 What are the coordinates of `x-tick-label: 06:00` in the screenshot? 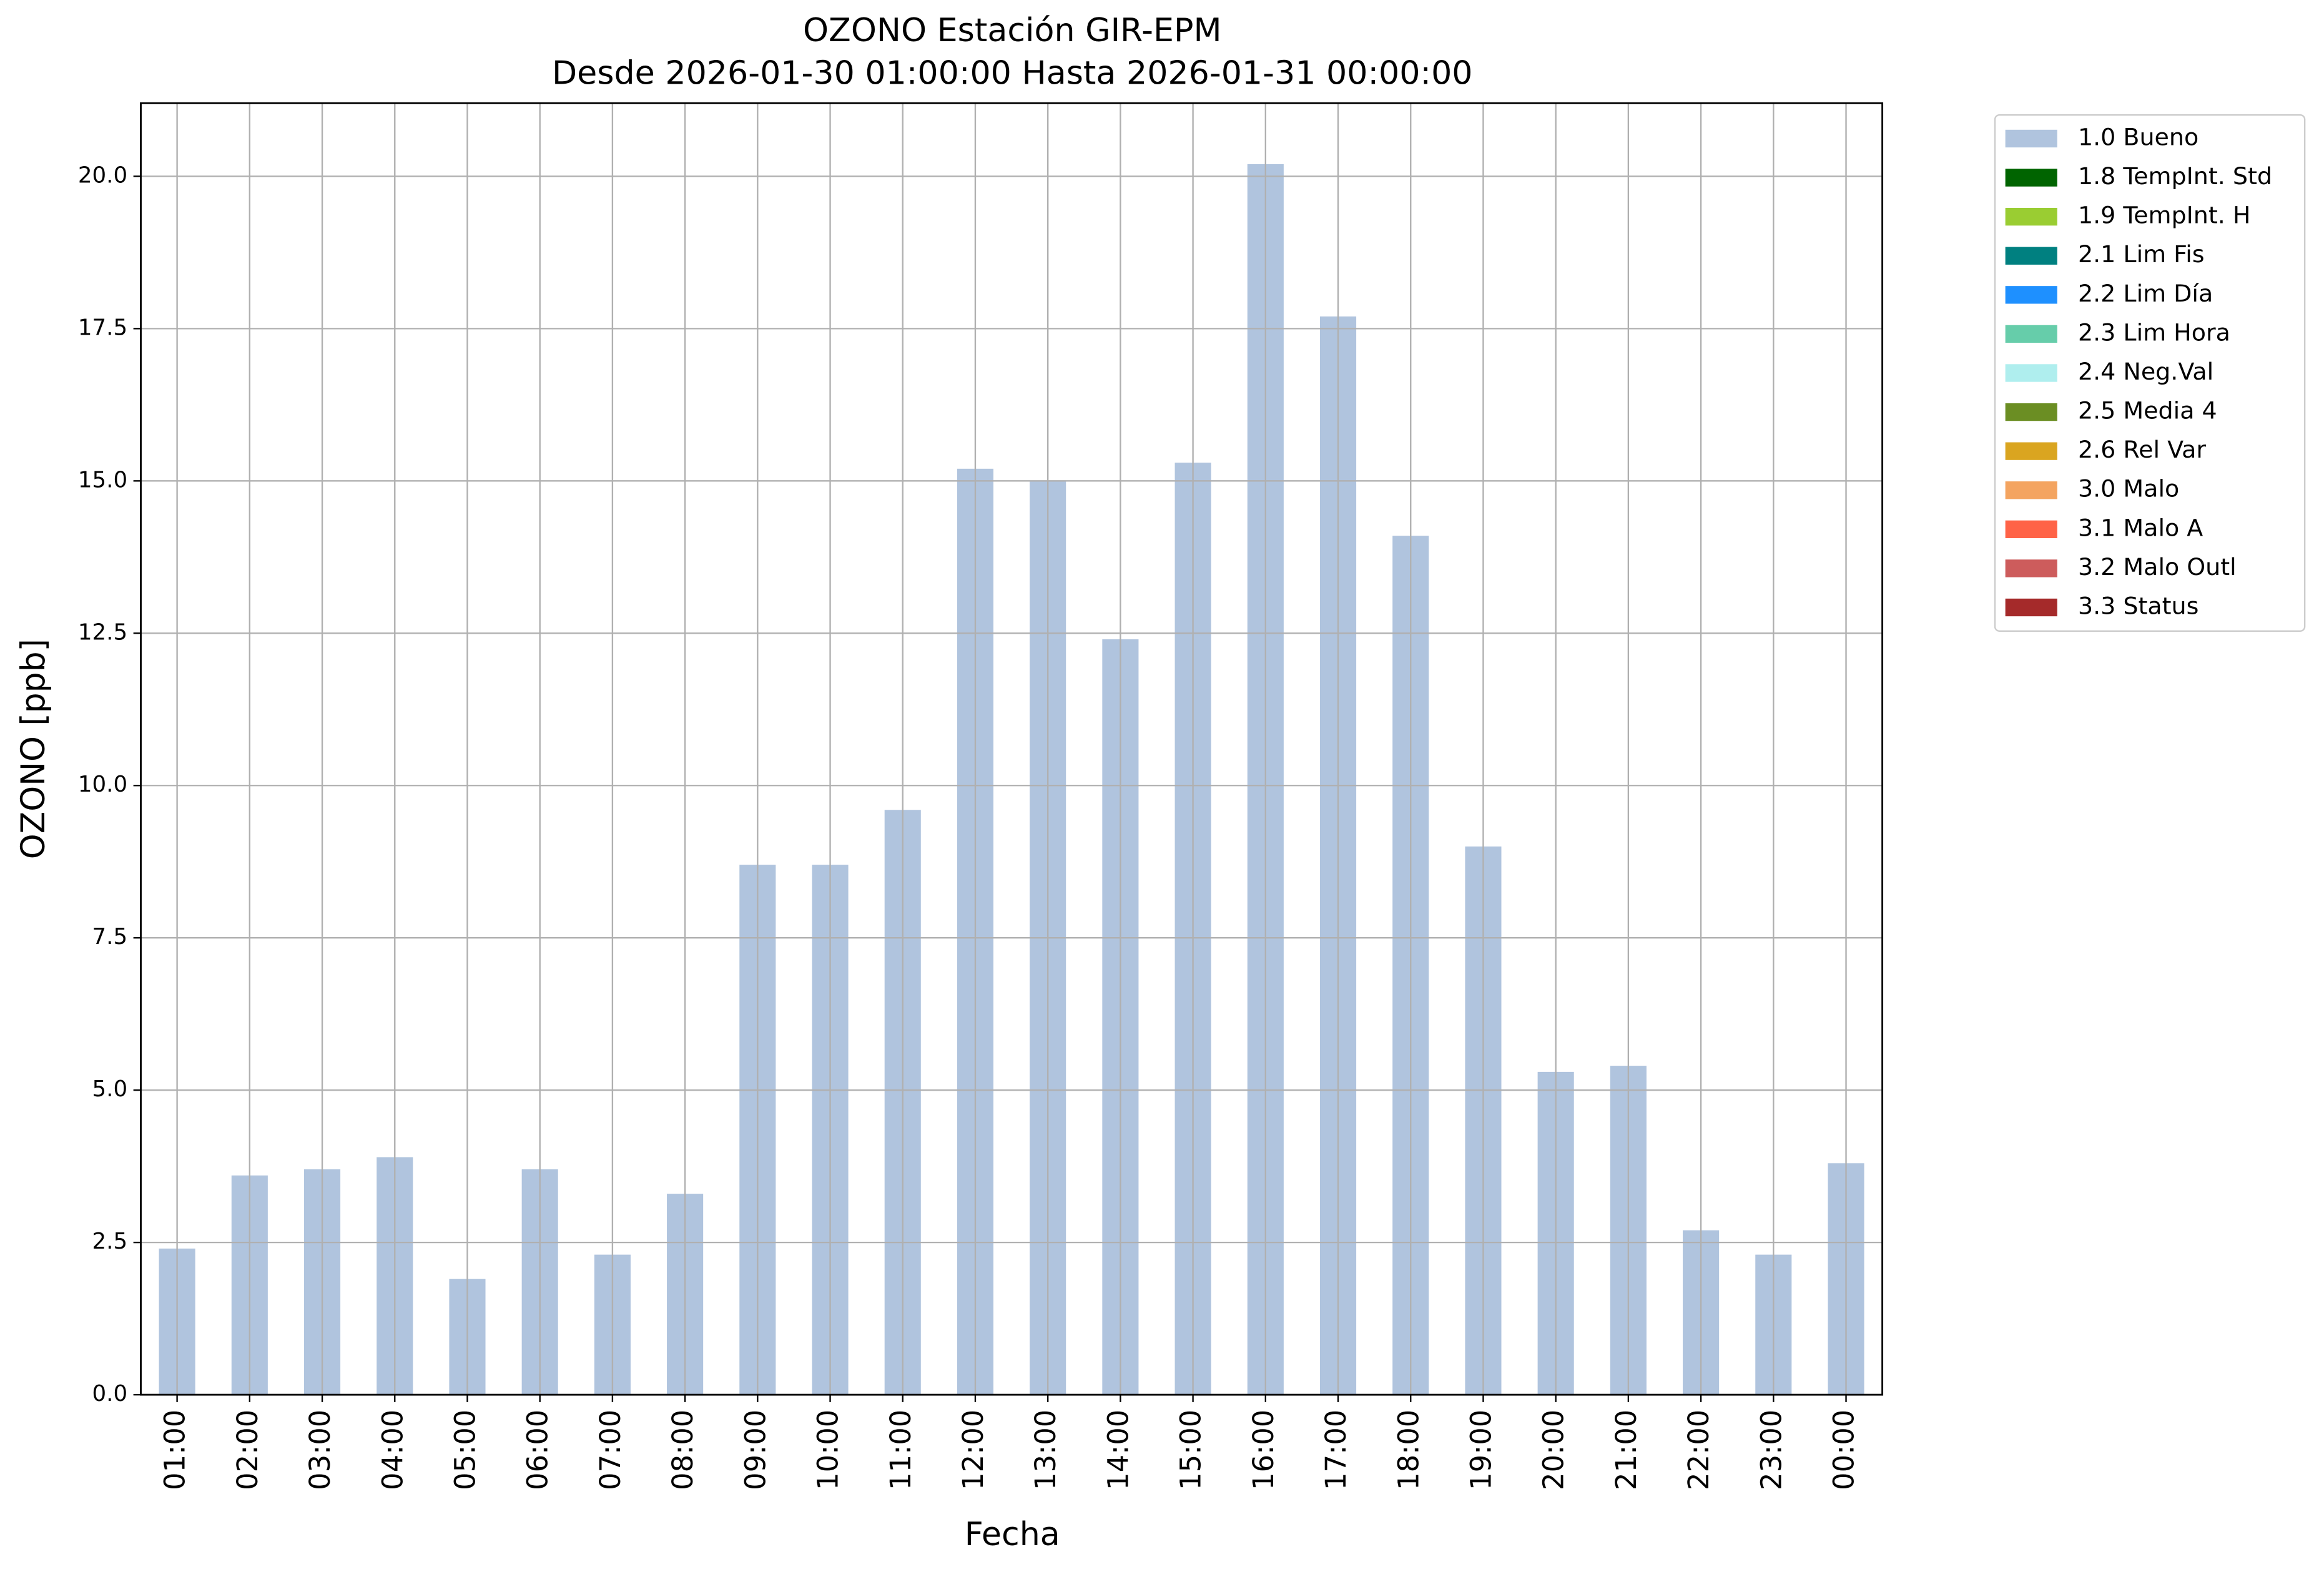 It's located at (537, 1450).